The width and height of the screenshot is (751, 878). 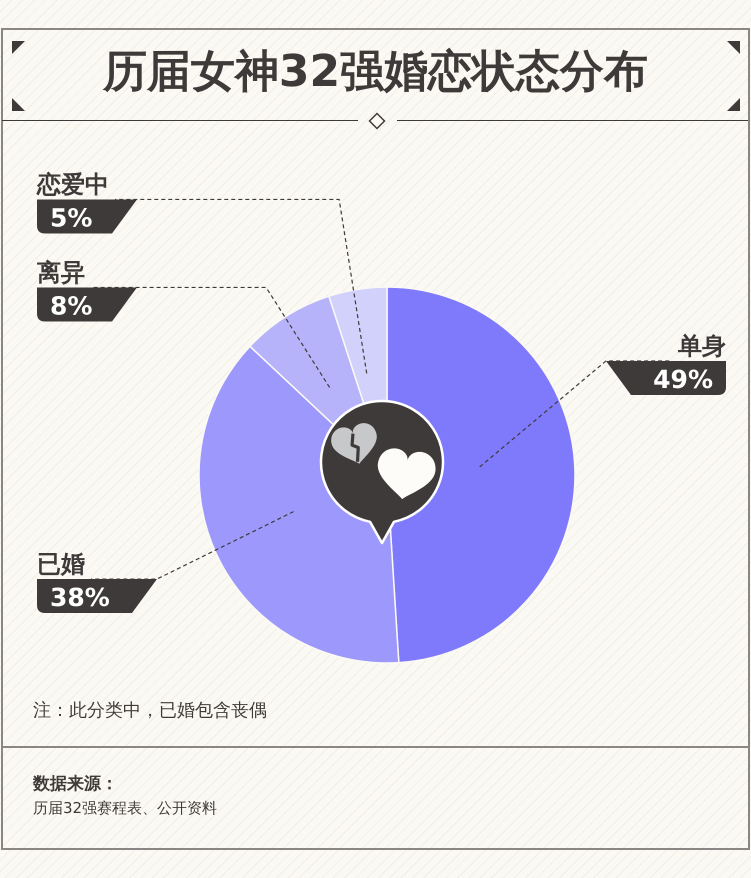 I want to click on data-label: 8%, so click(x=71, y=305).